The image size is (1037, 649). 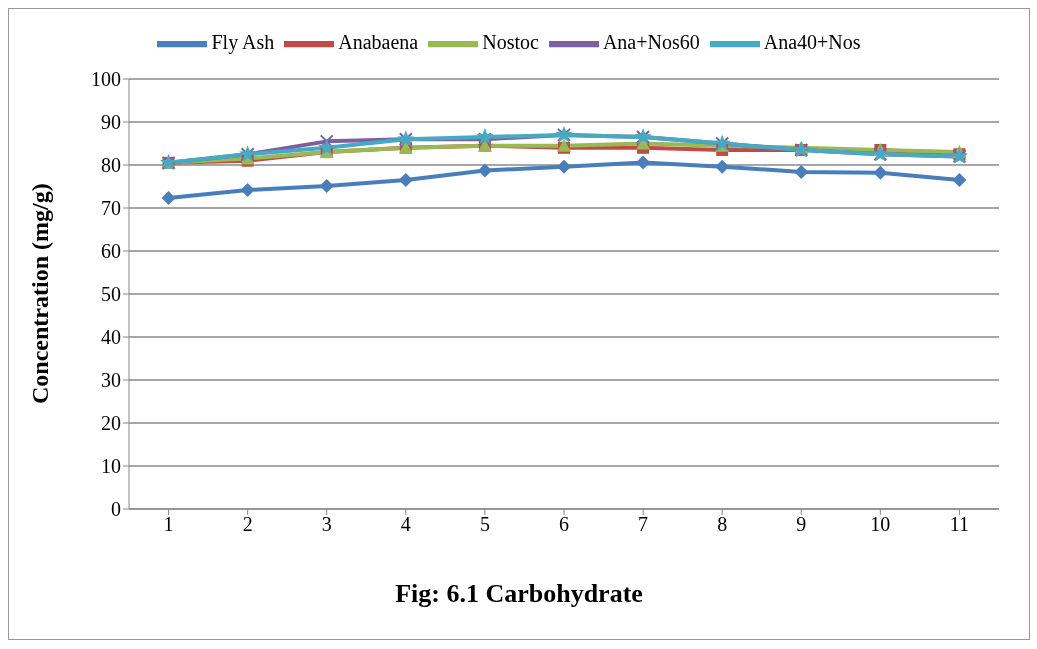 What do you see at coordinates (405, 524) in the screenshot?
I see `x-tick-label: 4` at bounding box center [405, 524].